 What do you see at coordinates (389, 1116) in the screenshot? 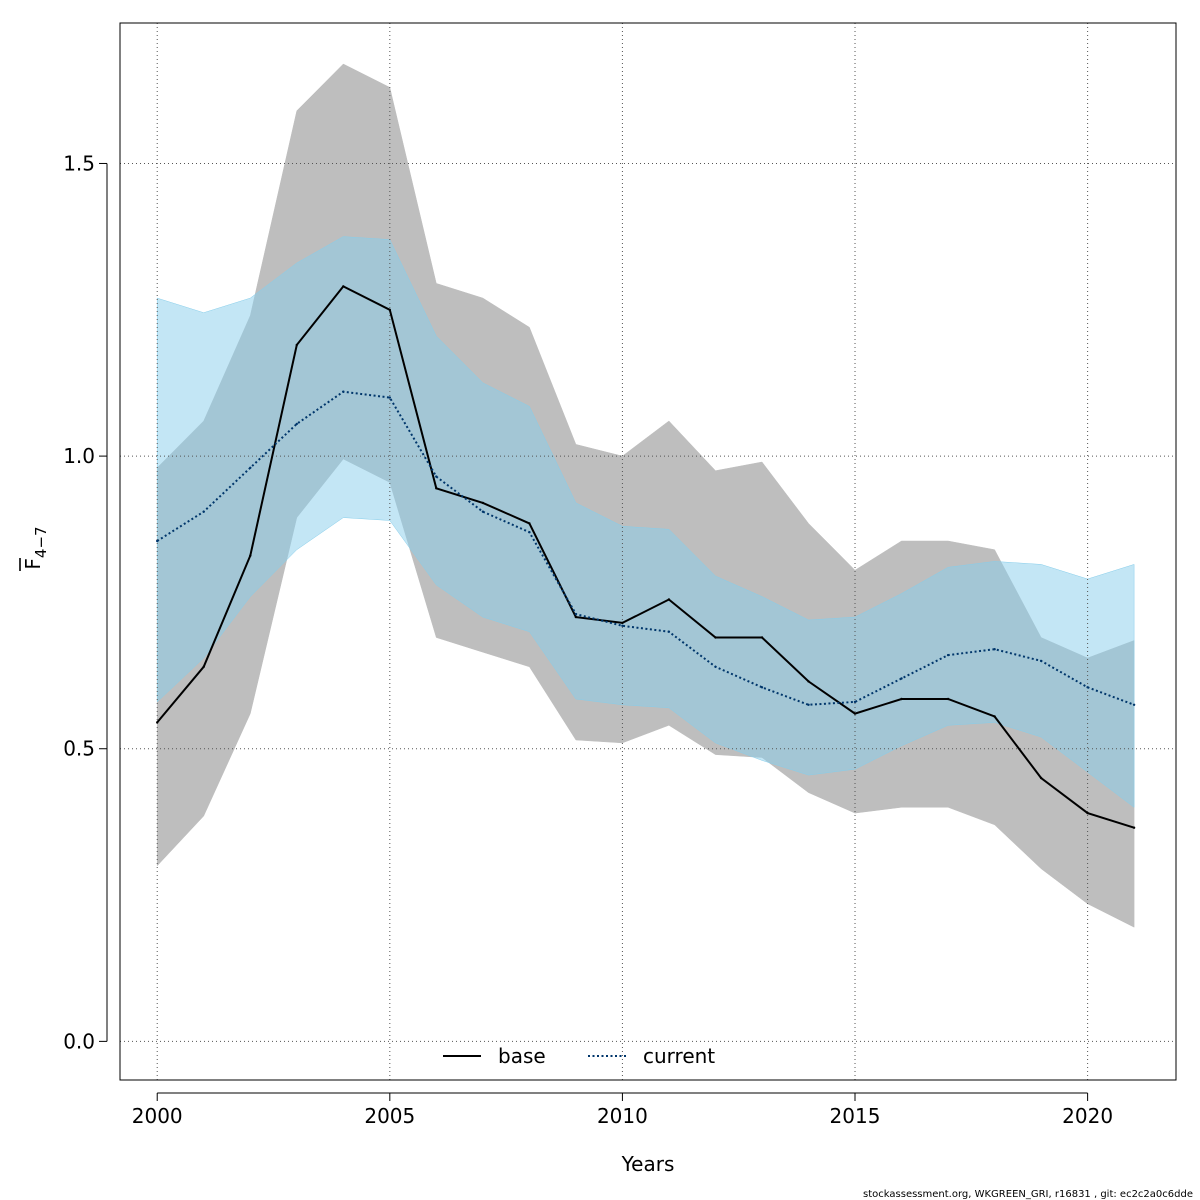
I see `x-tick-label: 2005` at bounding box center [389, 1116].